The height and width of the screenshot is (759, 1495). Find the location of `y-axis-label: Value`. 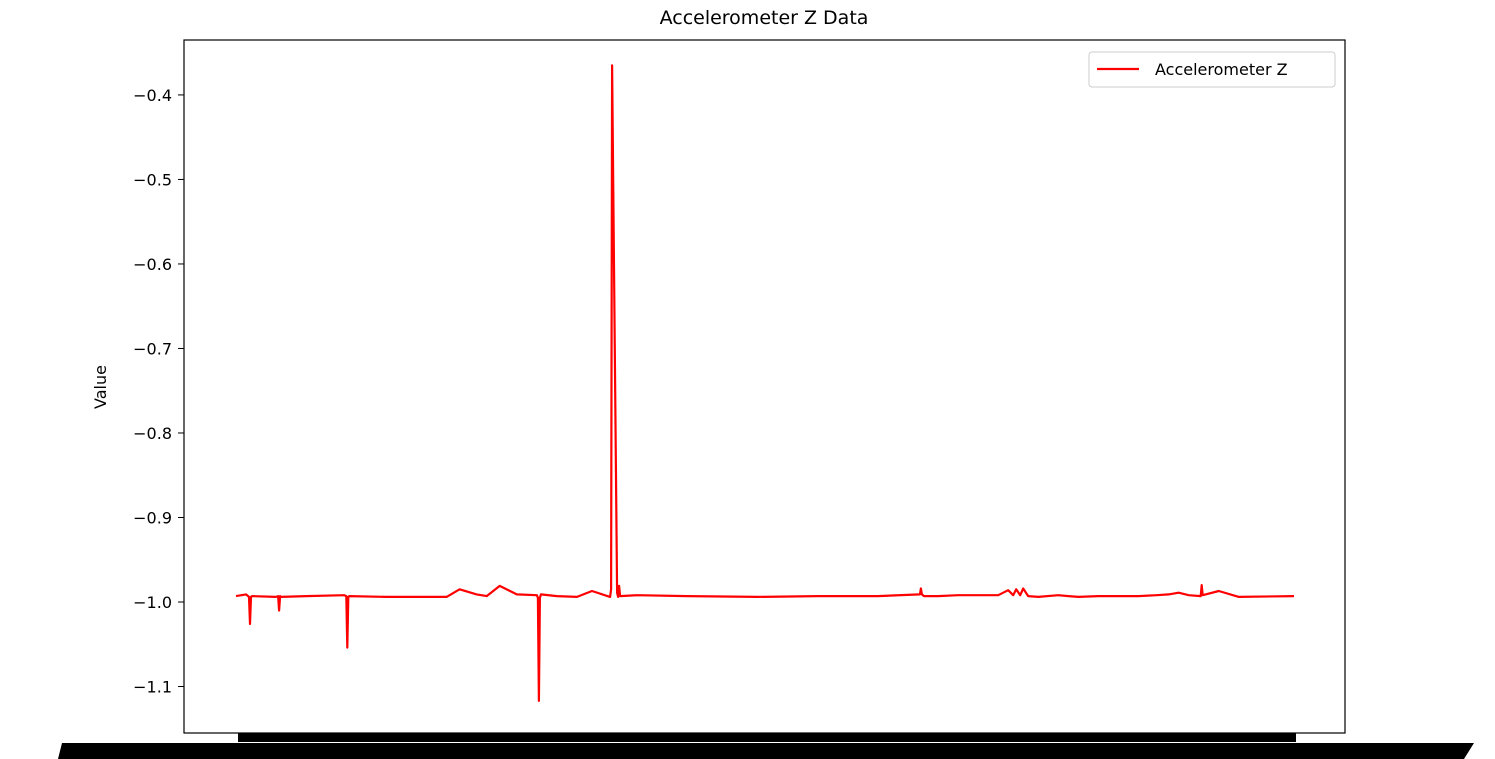

y-axis-label: Value is located at coordinates (100, 387).